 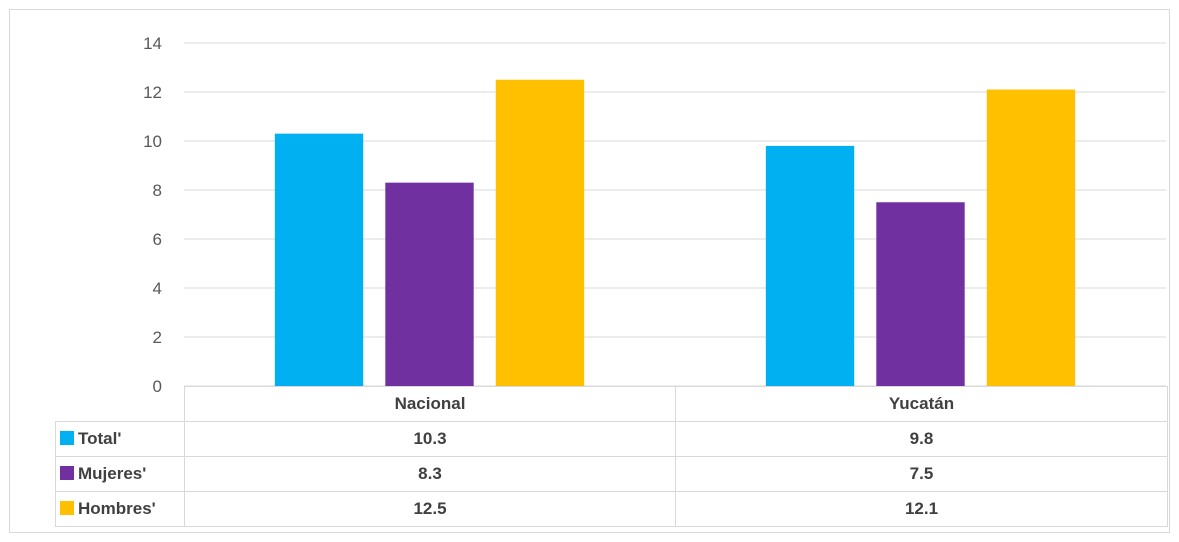 What do you see at coordinates (157, 288) in the screenshot?
I see `y-tick-label: 4` at bounding box center [157, 288].